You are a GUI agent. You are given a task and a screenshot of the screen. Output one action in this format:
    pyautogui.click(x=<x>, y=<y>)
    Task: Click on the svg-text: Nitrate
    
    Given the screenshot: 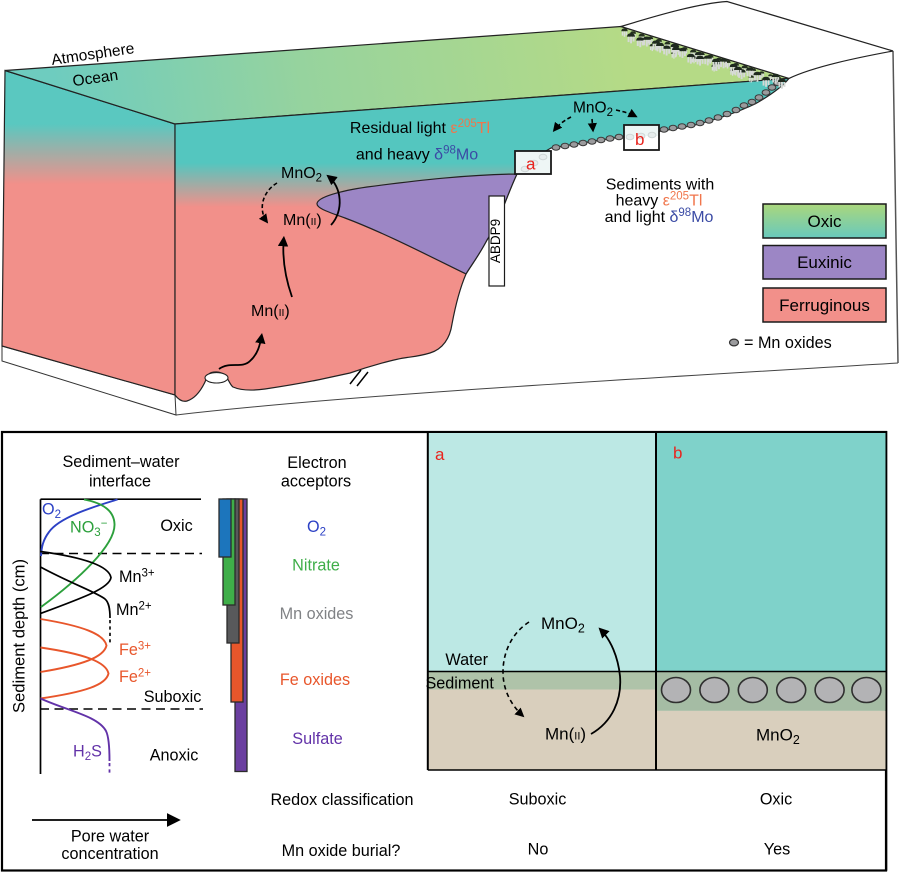 What is the action you would take?
    pyautogui.click(x=316, y=566)
    